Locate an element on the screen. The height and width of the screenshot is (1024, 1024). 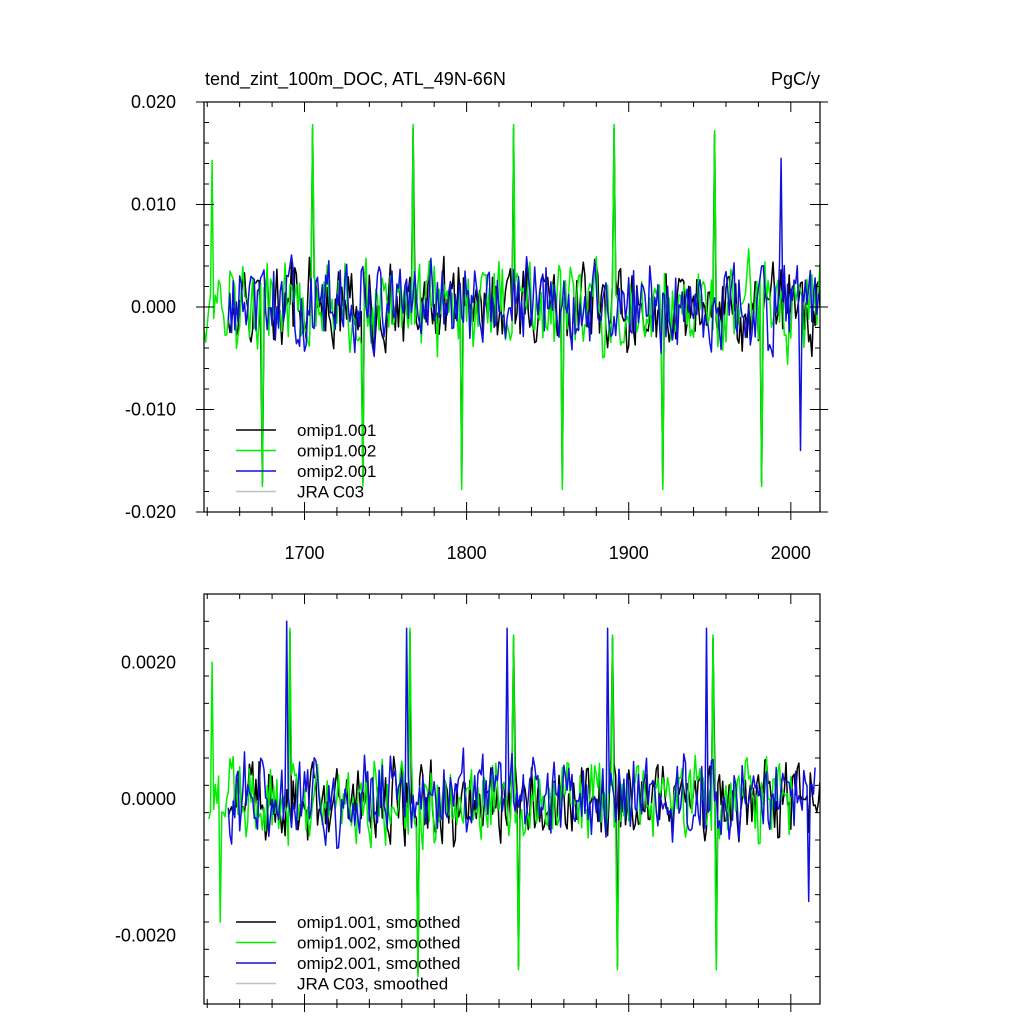
legend-item: omip1.002, smoothed is located at coordinates (348, 943).